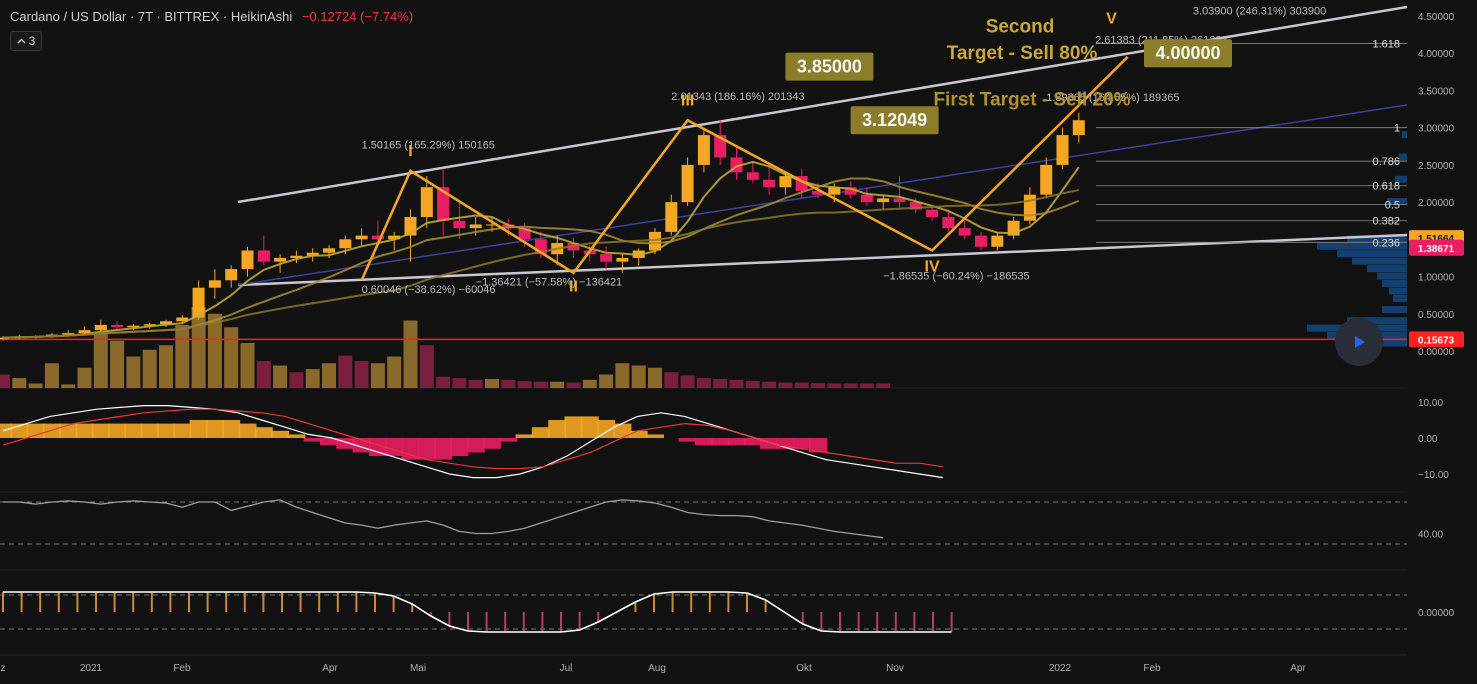 The height and width of the screenshot is (684, 1477). I want to click on fib-level-label: 1.618, so click(1386, 45).